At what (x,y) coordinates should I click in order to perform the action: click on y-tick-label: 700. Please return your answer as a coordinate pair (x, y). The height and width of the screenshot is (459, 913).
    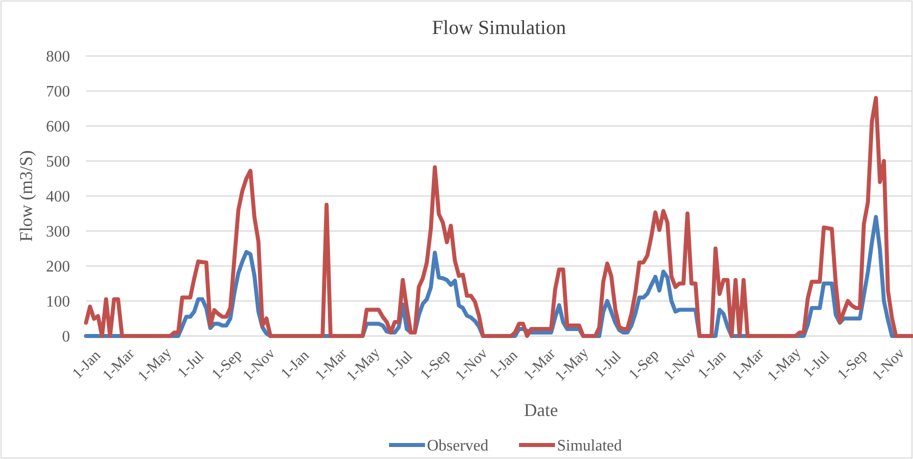
    Looking at the image, I should click on (58, 92).